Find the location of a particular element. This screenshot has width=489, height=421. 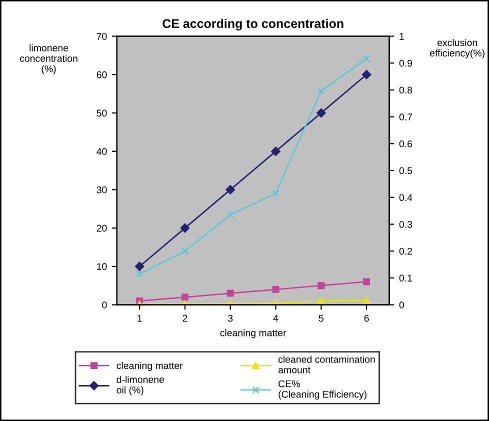

y-tick-label: 10 is located at coordinates (102, 266).